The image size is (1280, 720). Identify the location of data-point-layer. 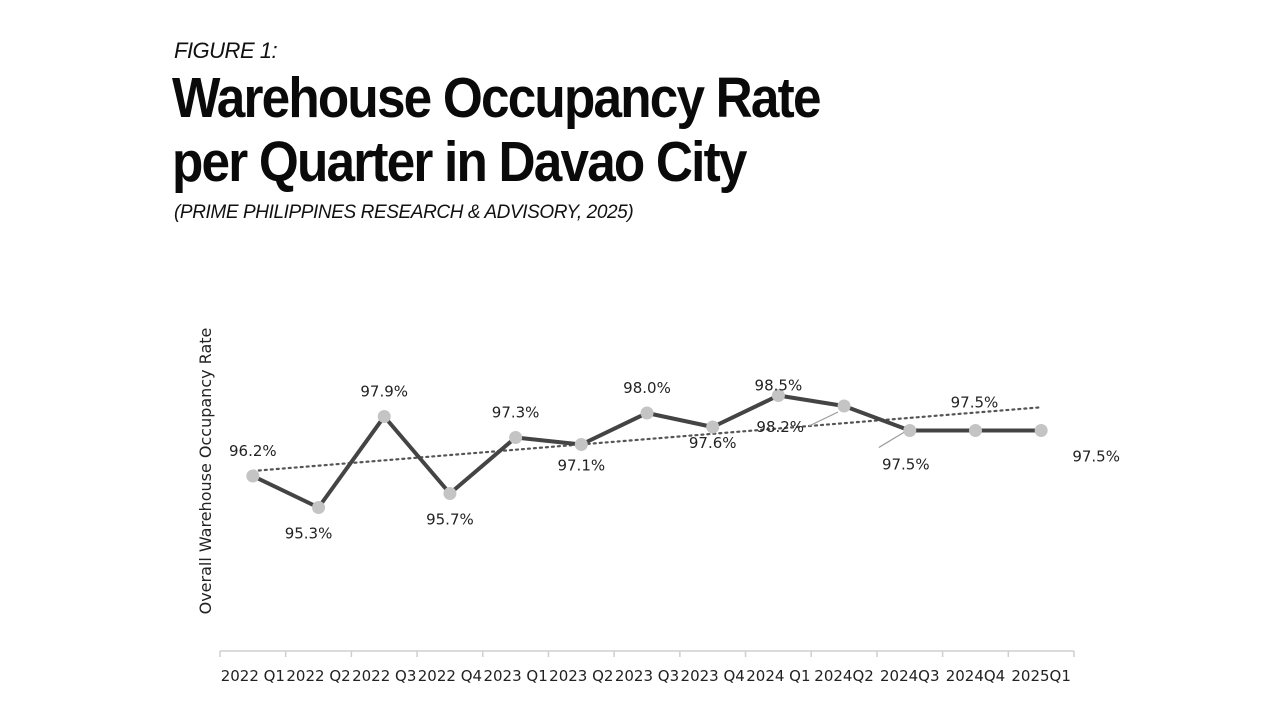
(647, 451).